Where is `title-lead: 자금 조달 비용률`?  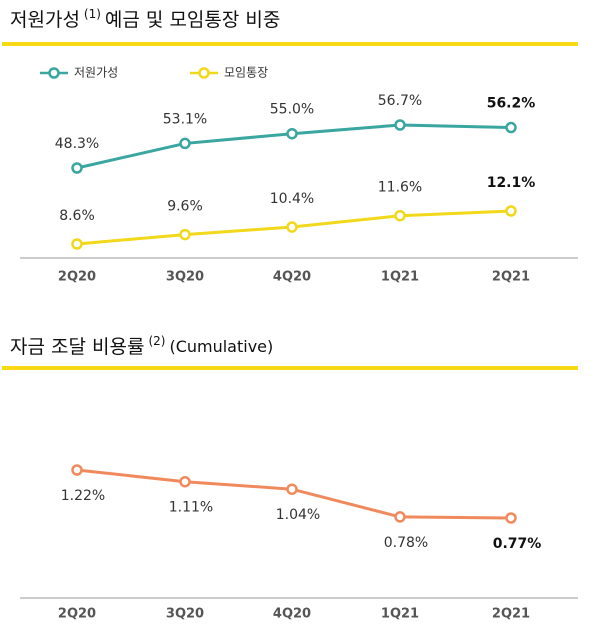
title-lead: 자금 조달 비용률 is located at coordinates (77, 347).